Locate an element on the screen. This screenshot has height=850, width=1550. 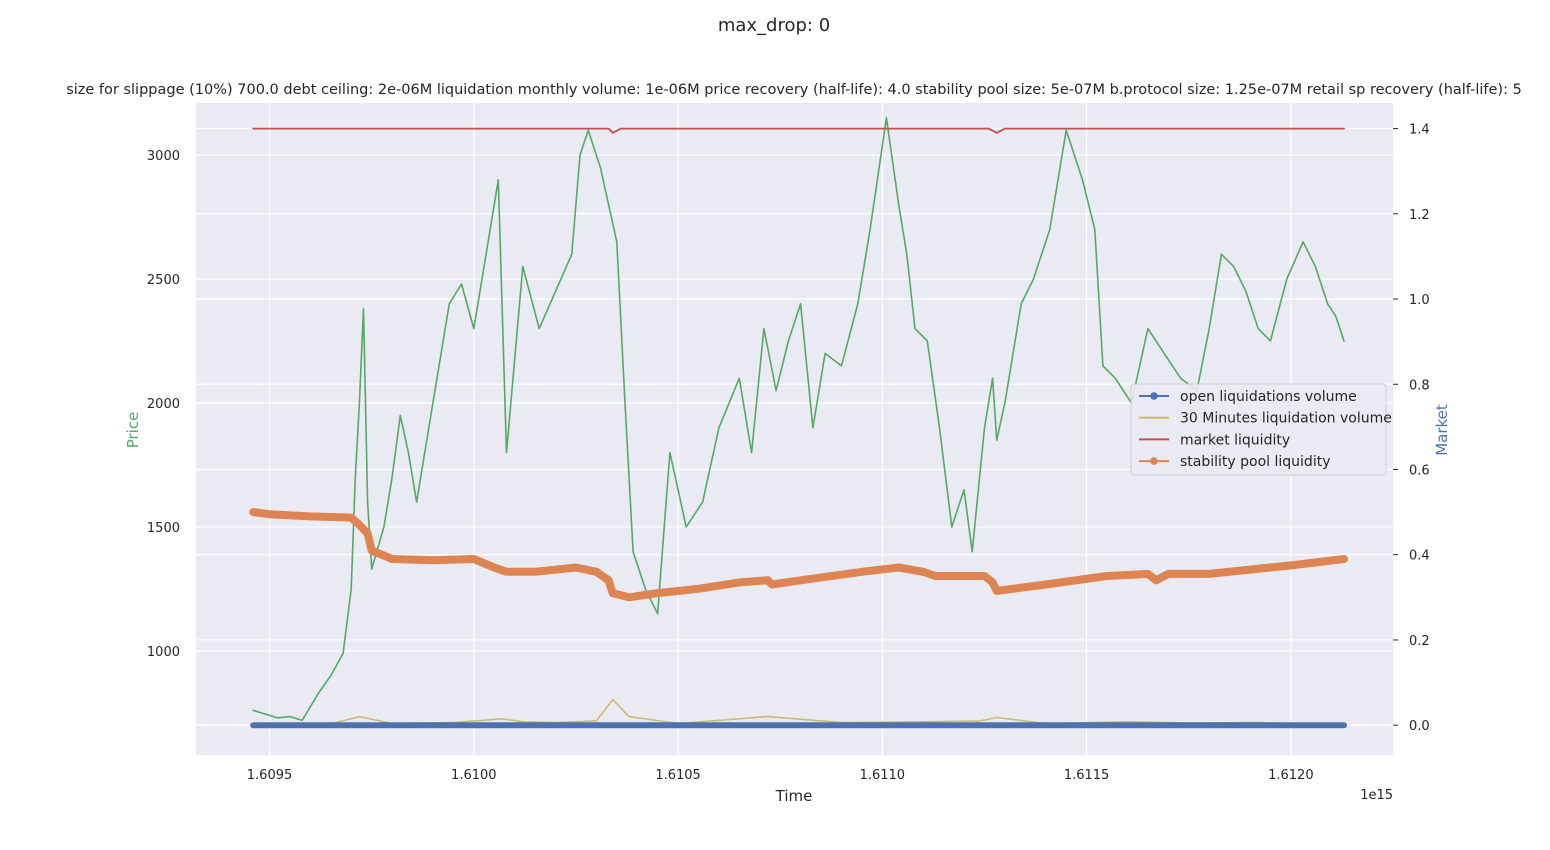
x-axis-offset-text: 1e15 is located at coordinates (1376, 795).